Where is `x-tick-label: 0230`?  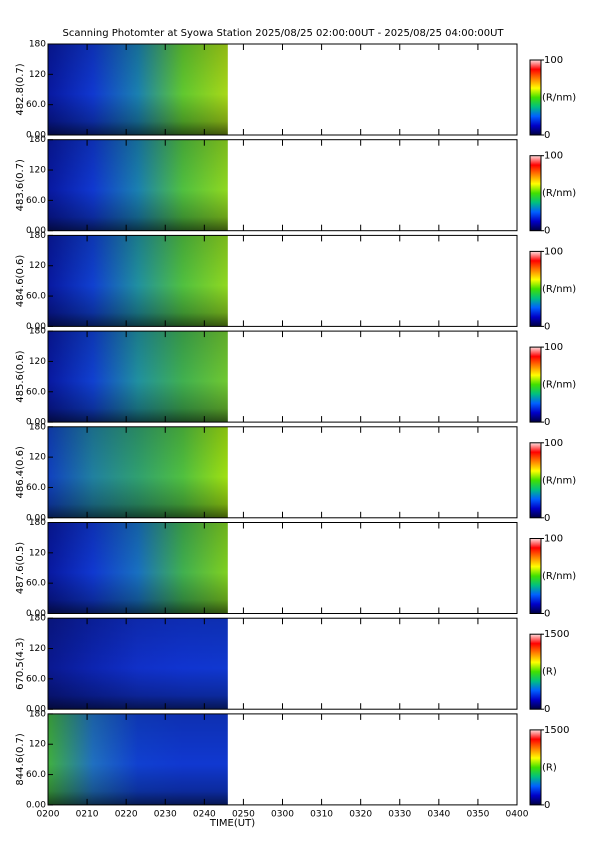 x-tick-label: 0230 is located at coordinates (165, 814).